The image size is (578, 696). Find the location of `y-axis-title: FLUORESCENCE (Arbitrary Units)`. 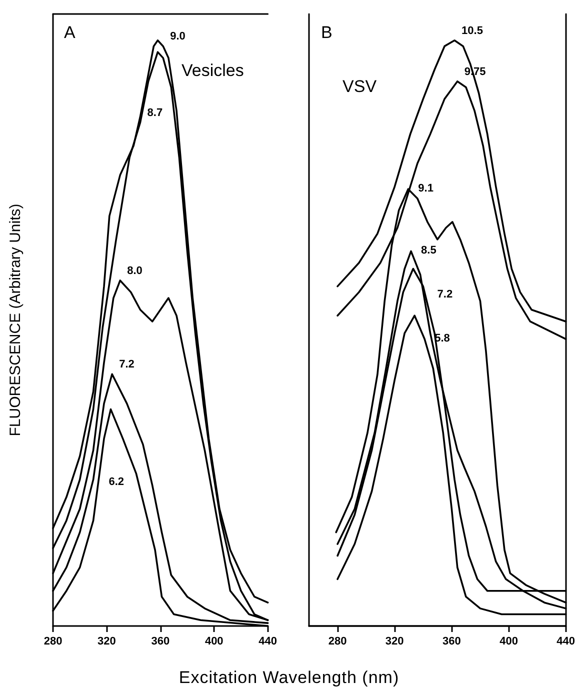

y-axis-title: FLUORESCENCE (Arbitrary Units) is located at coordinates (15, 320).